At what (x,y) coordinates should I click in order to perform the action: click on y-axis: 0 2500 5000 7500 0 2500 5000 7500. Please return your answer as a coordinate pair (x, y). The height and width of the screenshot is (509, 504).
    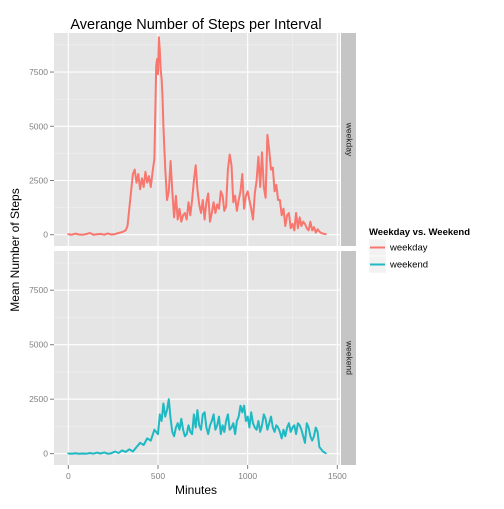
    Looking at the image, I should click on (41, 263).